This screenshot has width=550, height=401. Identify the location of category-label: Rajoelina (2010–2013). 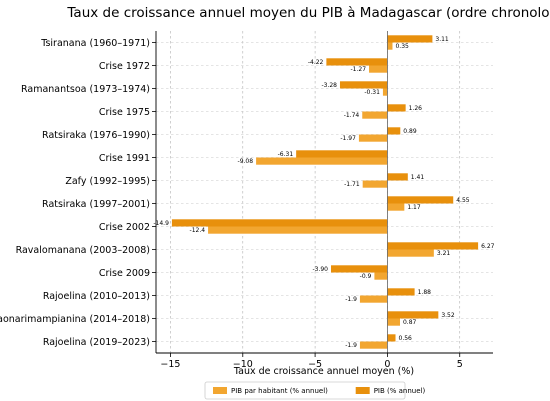
(96, 296).